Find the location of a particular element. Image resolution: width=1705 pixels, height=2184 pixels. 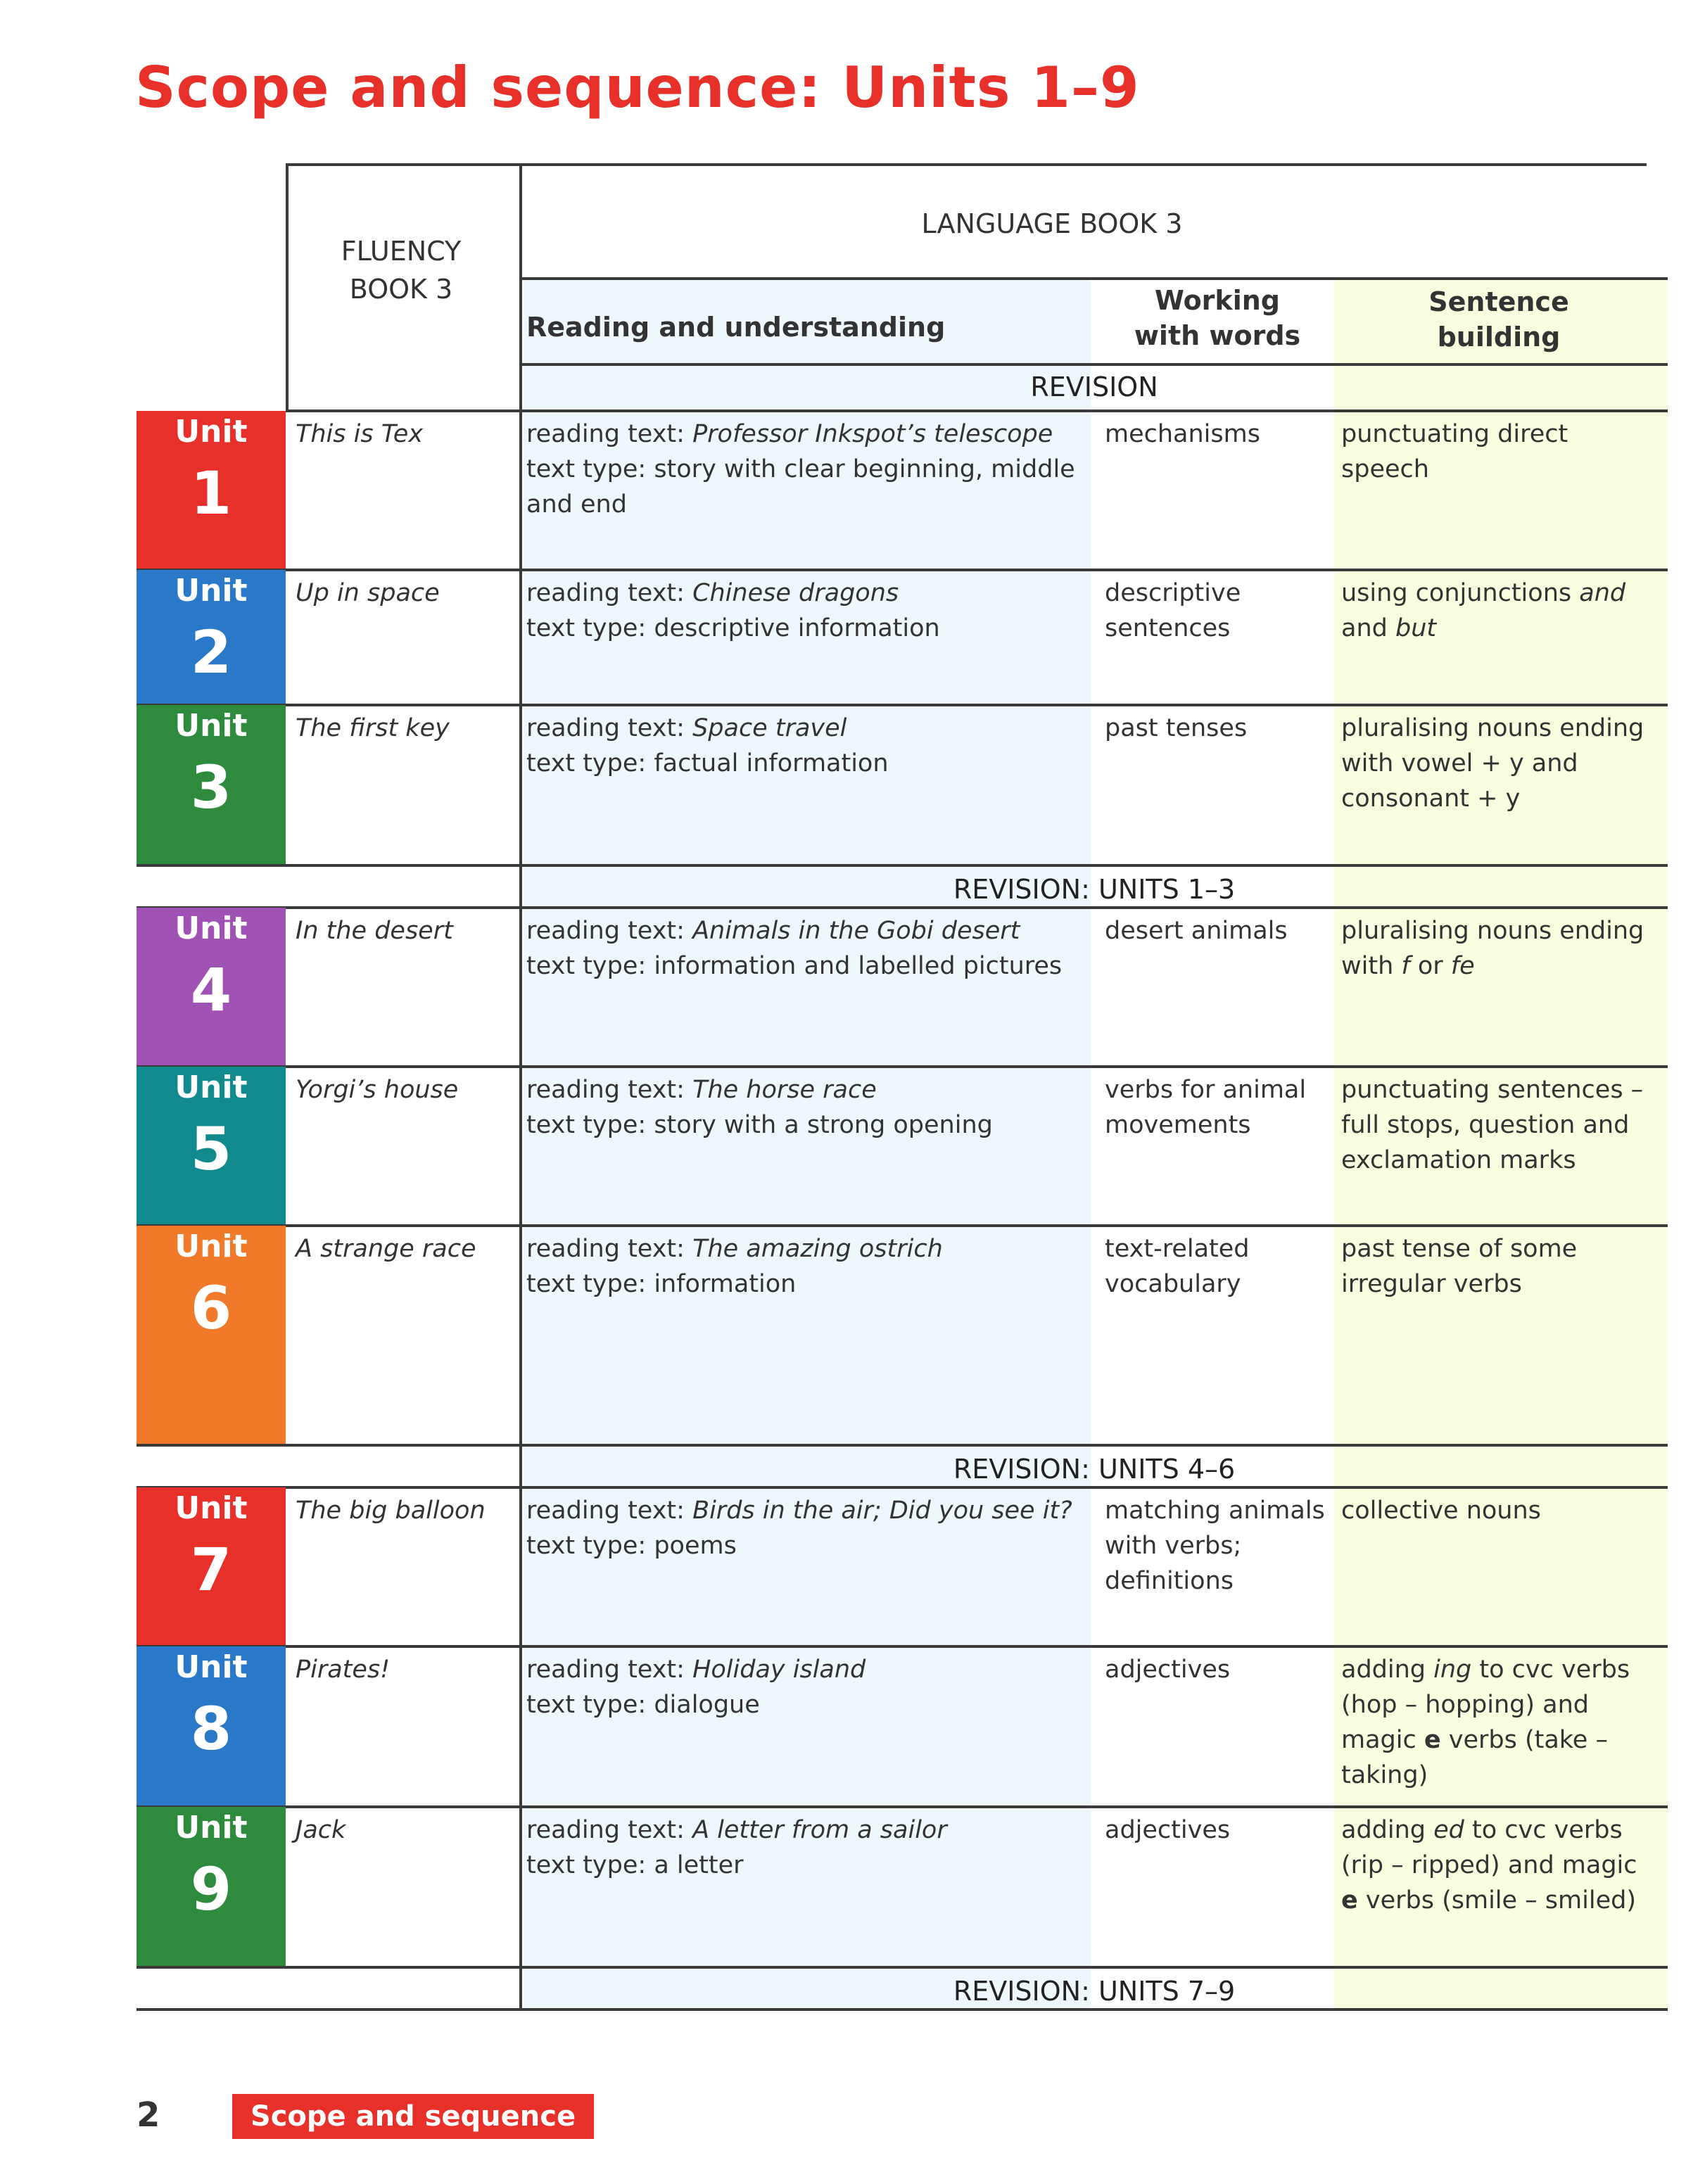

text-type-value: poems is located at coordinates (695, 1546).